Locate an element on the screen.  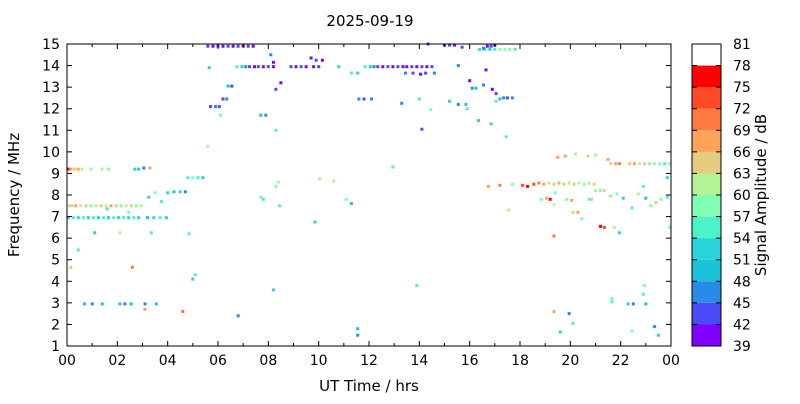
y-tick-label: 9 is located at coordinates (55, 174).